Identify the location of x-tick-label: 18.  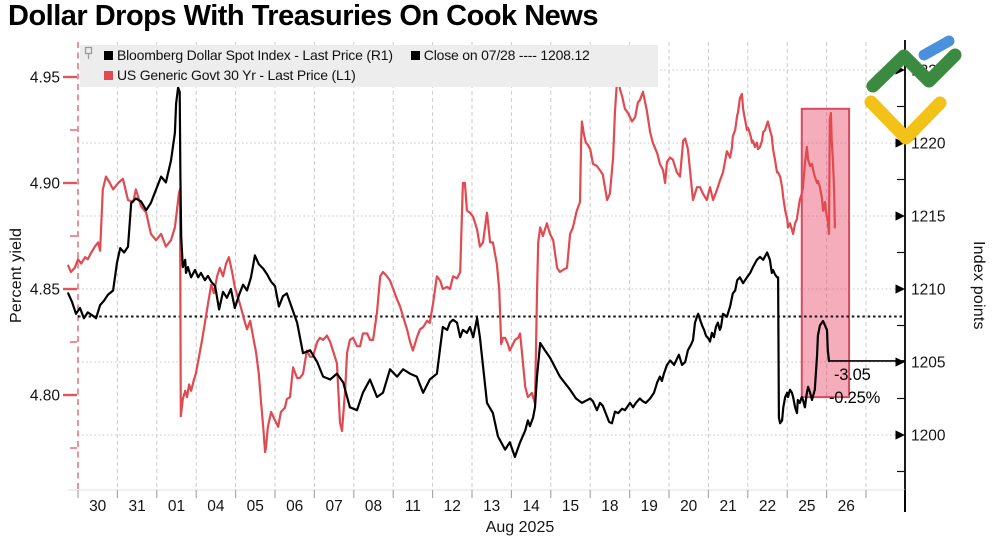
(609, 506).